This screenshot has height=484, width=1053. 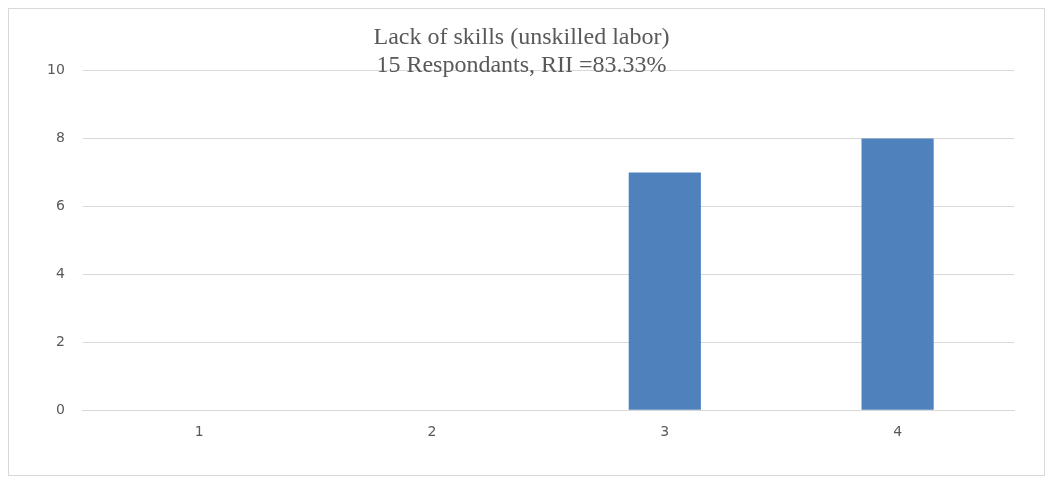 What do you see at coordinates (60, 205) in the screenshot?
I see `y-tick-label: 6` at bounding box center [60, 205].